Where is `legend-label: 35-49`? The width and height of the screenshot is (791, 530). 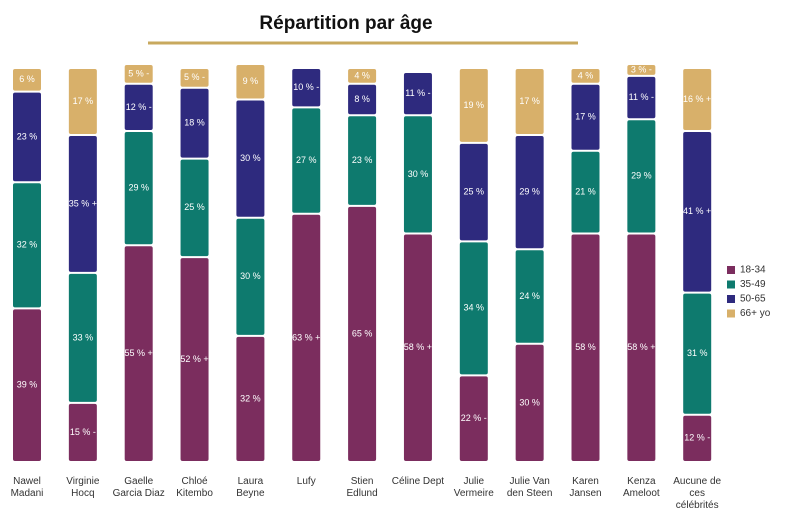 legend-label: 35-49 is located at coordinates (753, 284).